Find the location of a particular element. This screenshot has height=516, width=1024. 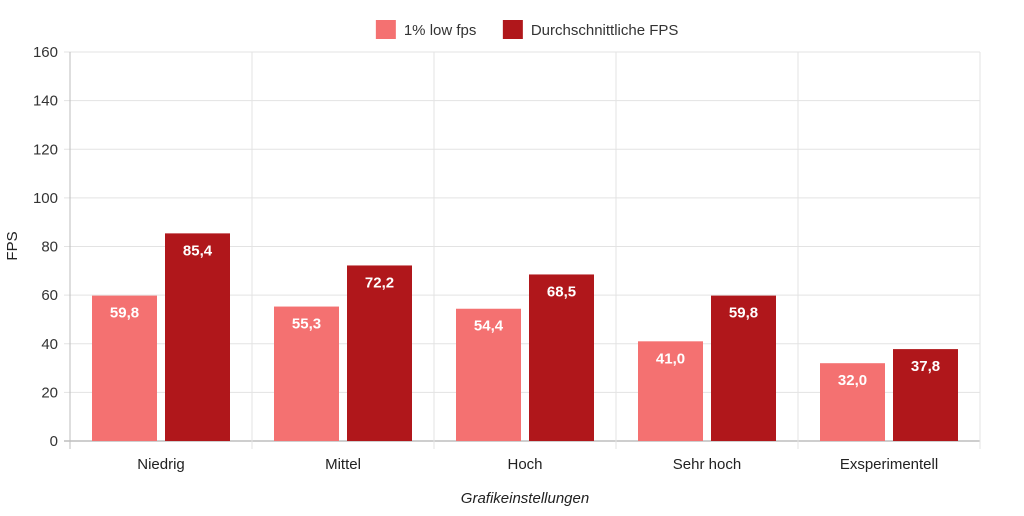

legend-item: 1% low fps is located at coordinates (426, 29).